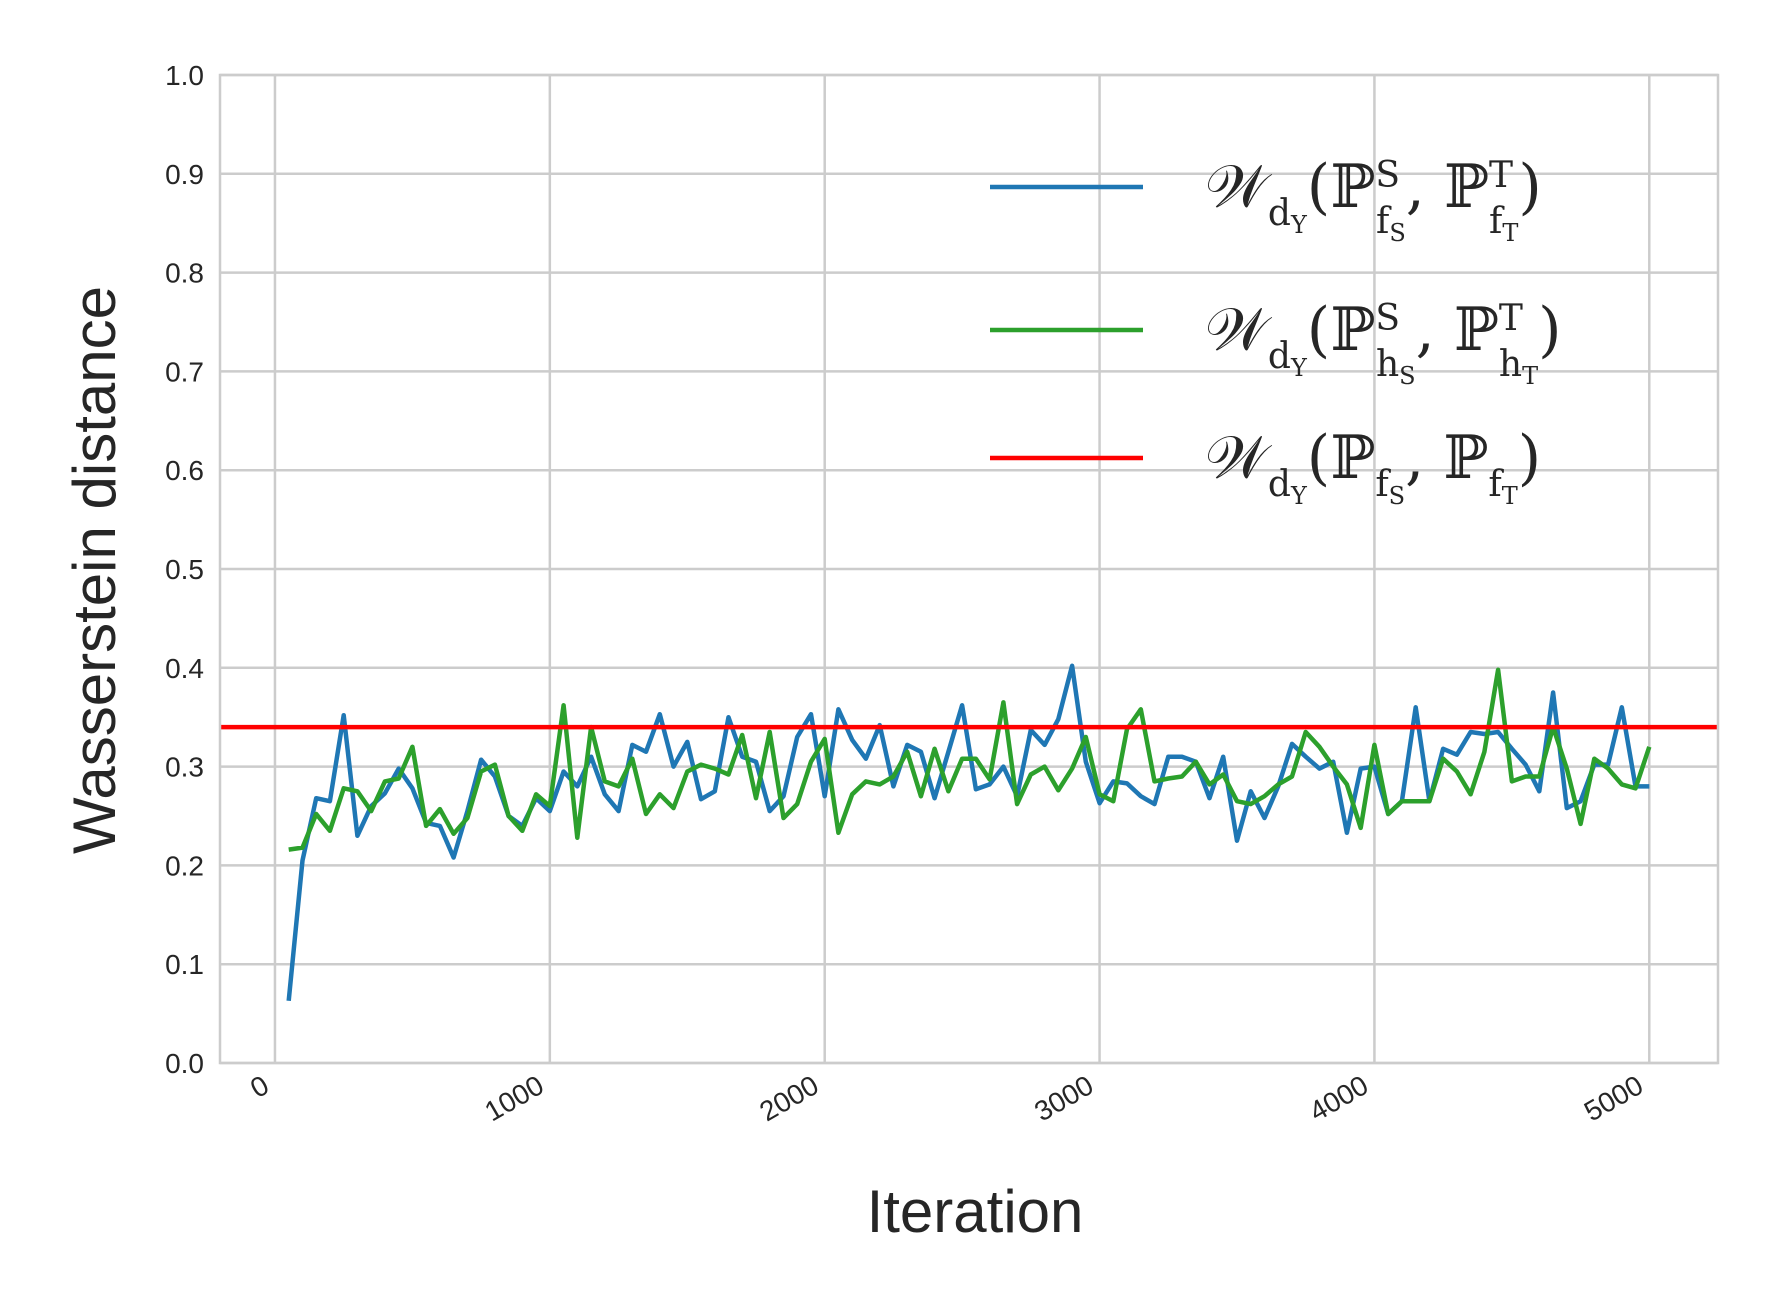 The width and height of the screenshot is (1766, 1293). I want to click on legend-label-hS-hT: 𝒲dY(ℙS hS, ℙT hT), so click(1383, 342).